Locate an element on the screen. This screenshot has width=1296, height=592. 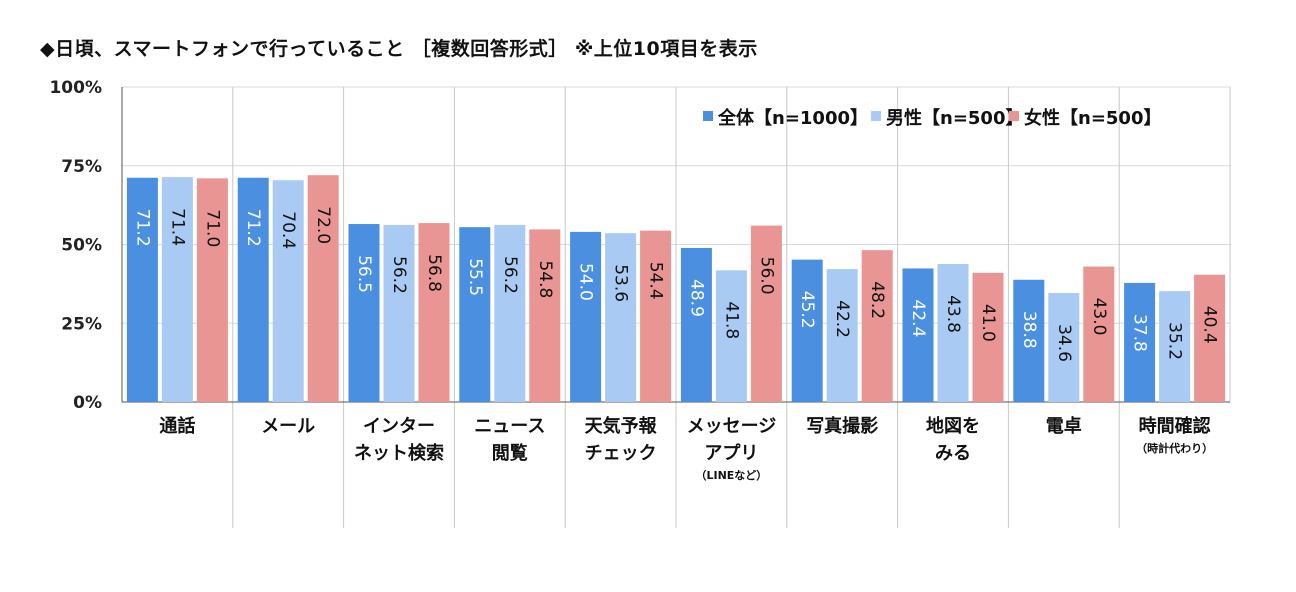
bar-value-label: 45.2 is located at coordinates (807, 310).